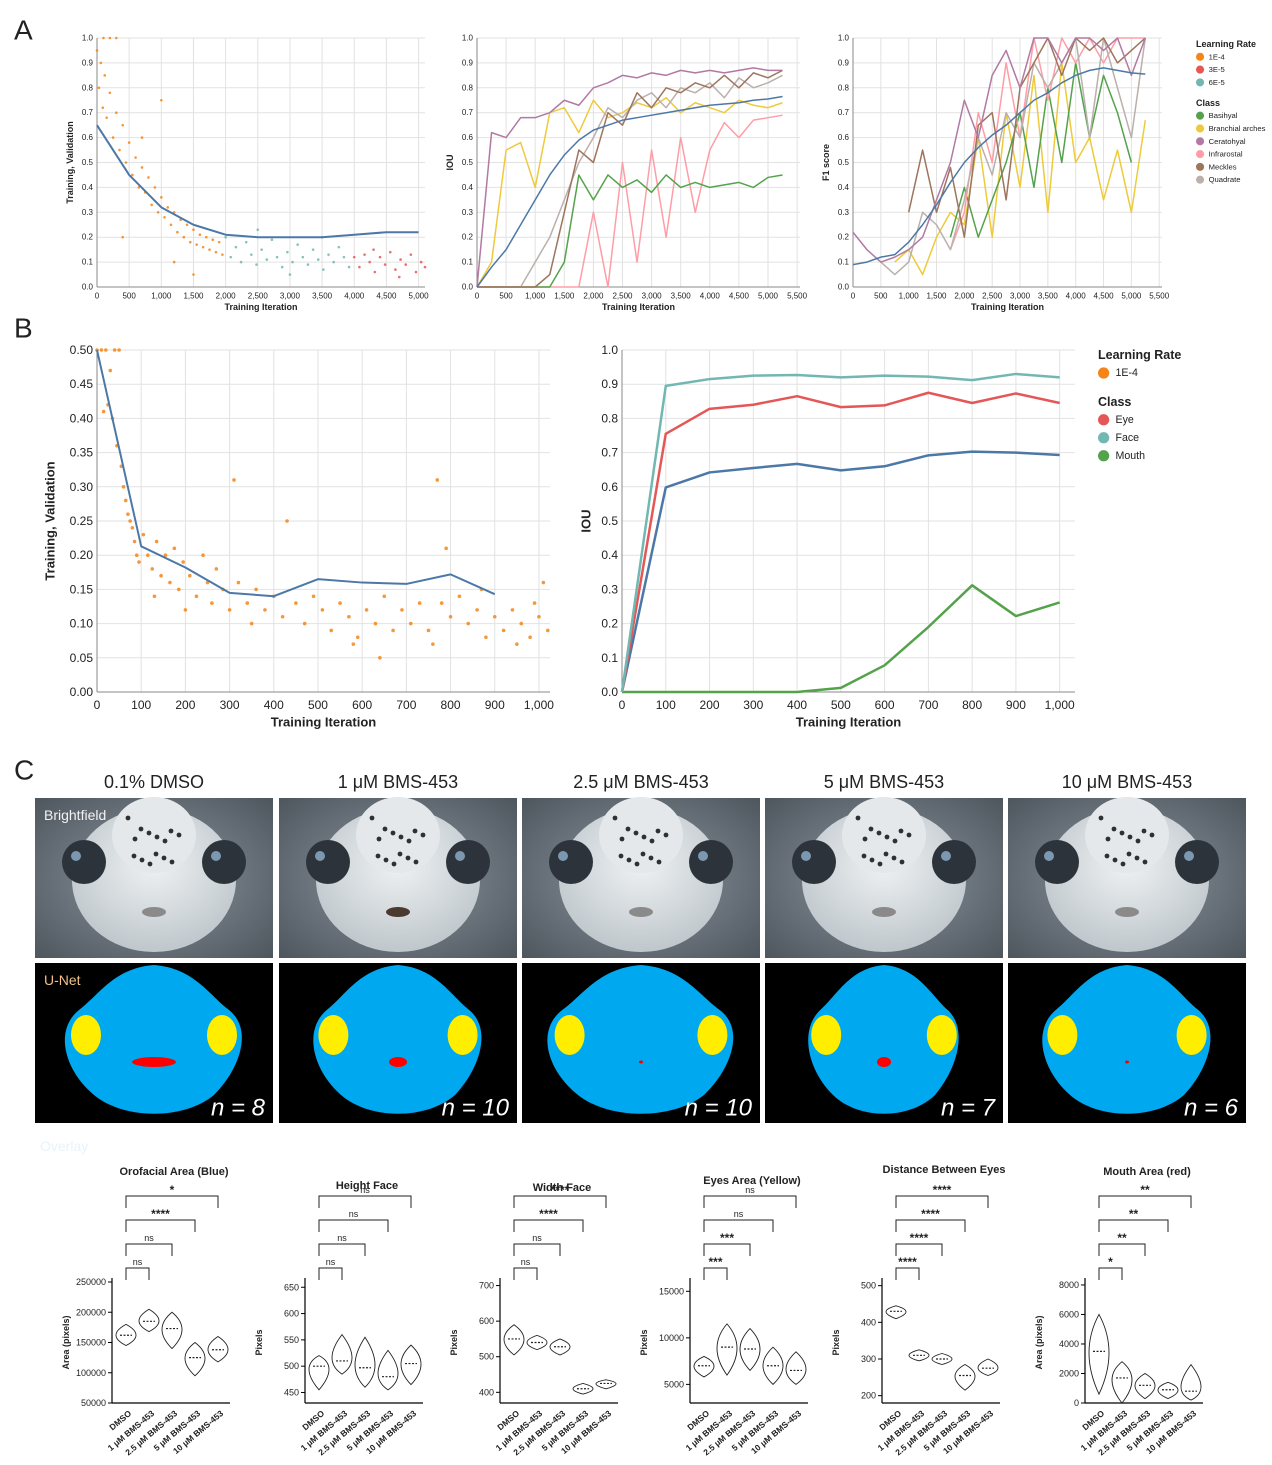 This screenshot has height=1465, width=1272. What do you see at coordinates (258, 296) in the screenshot?
I see `x-tick-label: 2,500` at bounding box center [258, 296].